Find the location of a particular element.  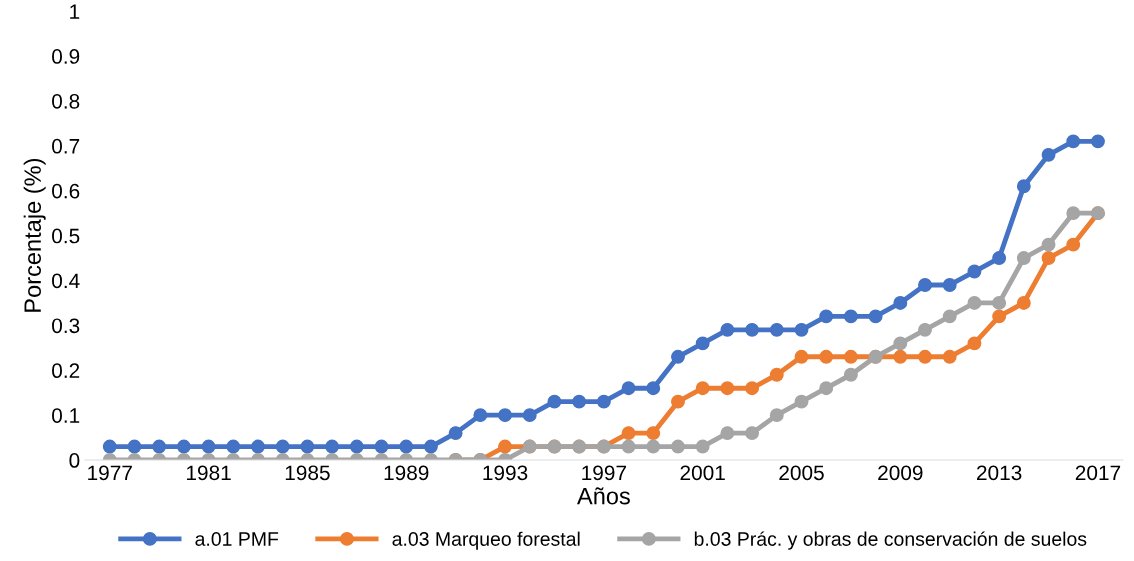

y-tick-label: 0.6 is located at coordinates (66, 191).